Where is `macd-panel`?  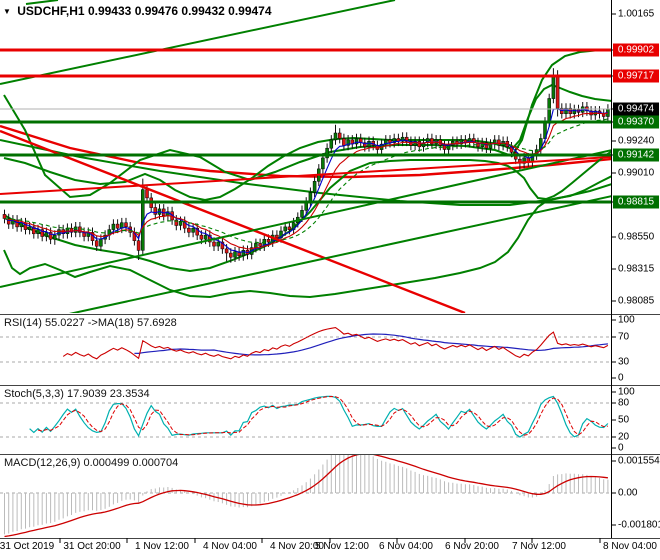 macd-panel is located at coordinates (305, 492).